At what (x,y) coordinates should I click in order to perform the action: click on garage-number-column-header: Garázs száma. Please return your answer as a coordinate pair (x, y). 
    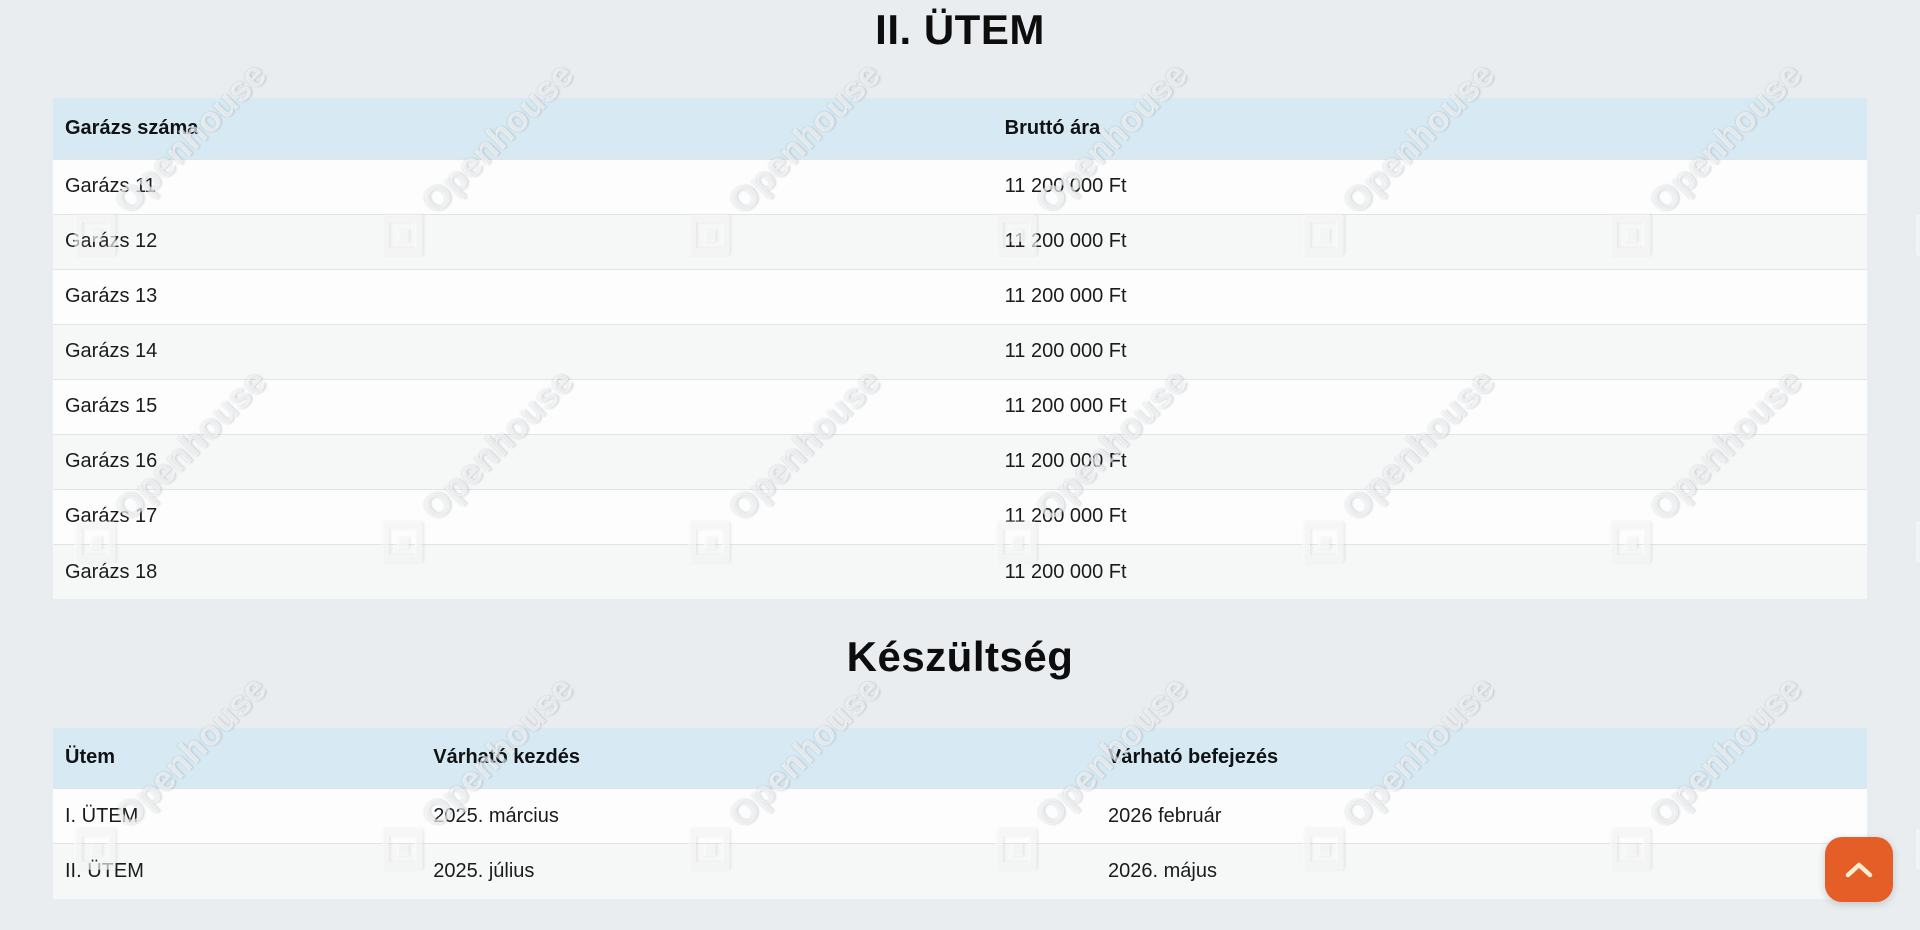
    Looking at the image, I should click on (523, 129).